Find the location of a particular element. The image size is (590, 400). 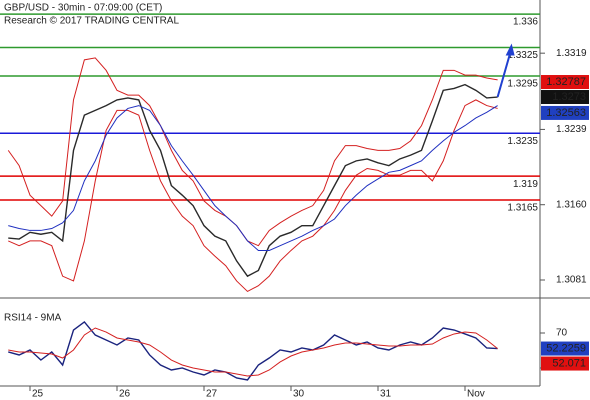

y-tick-label: 1.3239 is located at coordinates (571, 129).